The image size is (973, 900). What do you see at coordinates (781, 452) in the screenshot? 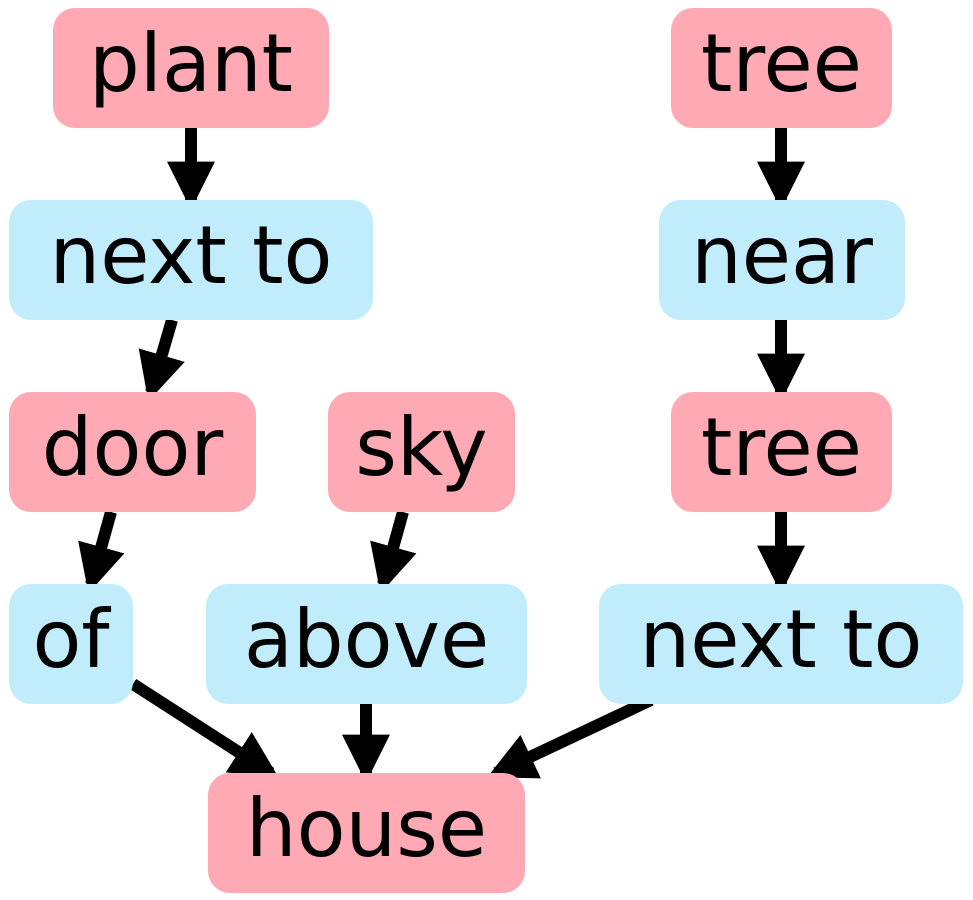
I see `node-tree-mid: tree` at bounding box center [781, 452].